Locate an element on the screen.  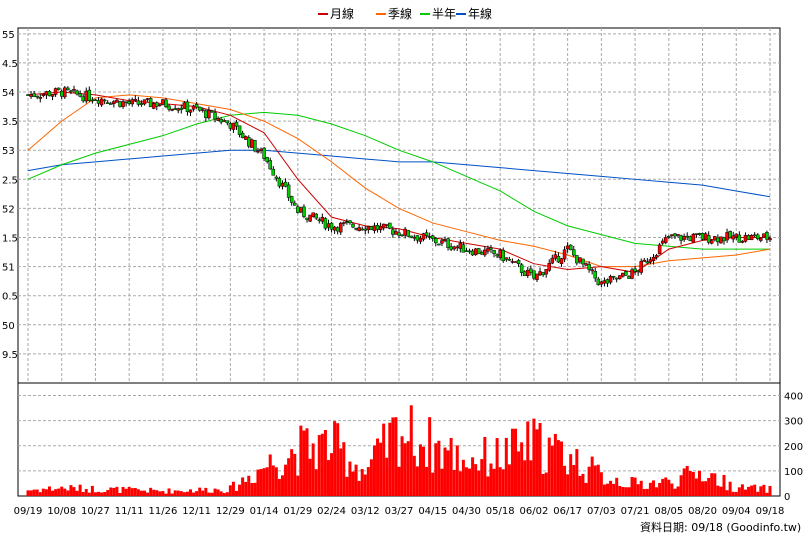
date-tick-label: 04/15 is located at coordinates (432, 511).